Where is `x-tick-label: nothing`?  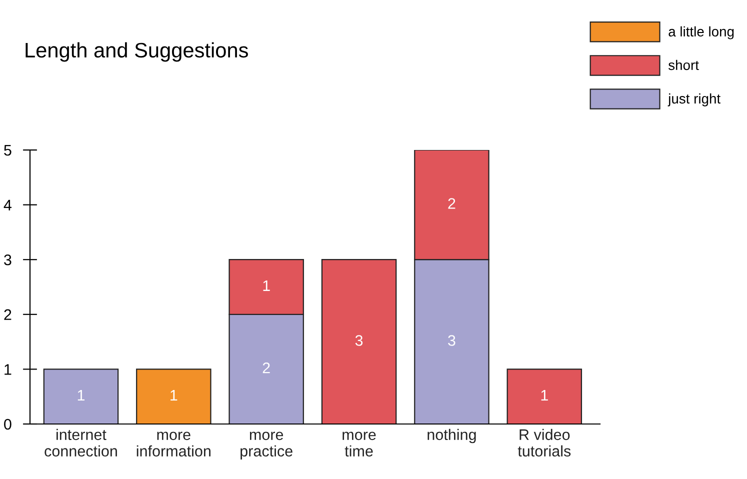 x-tick-label: nothing is located at coordinates (452, 436).